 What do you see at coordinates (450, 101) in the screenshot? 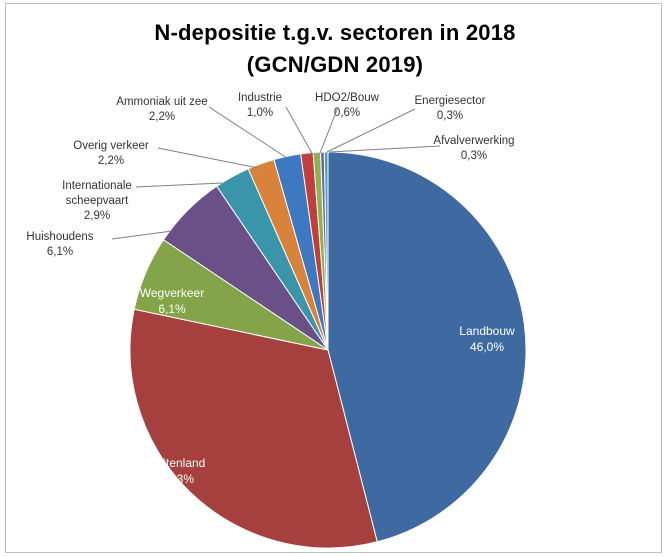
I see `pie-label-energiesector-name: Energiesector` at bounding box center [450, 101].